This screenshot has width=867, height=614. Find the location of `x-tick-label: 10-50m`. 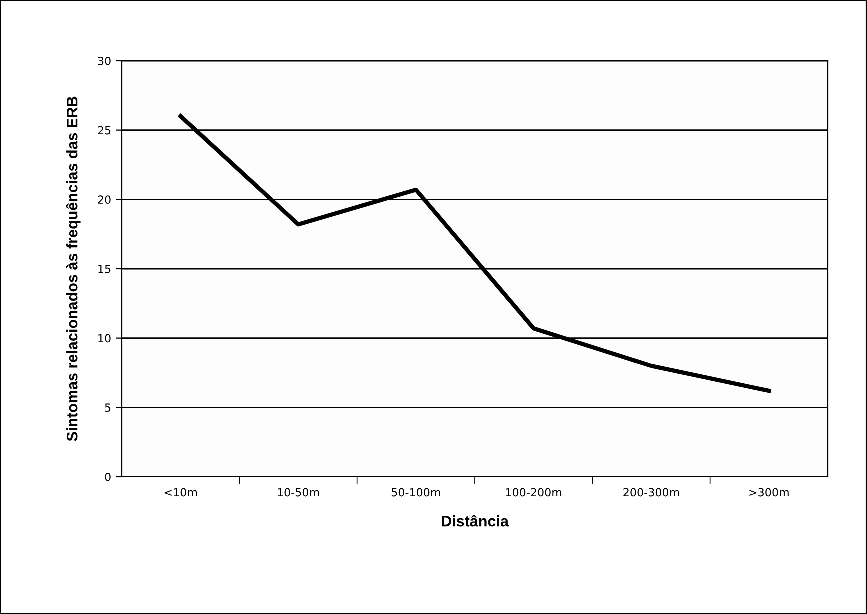

x-tick-label: 10-50m is located at coordinates (299, 492).